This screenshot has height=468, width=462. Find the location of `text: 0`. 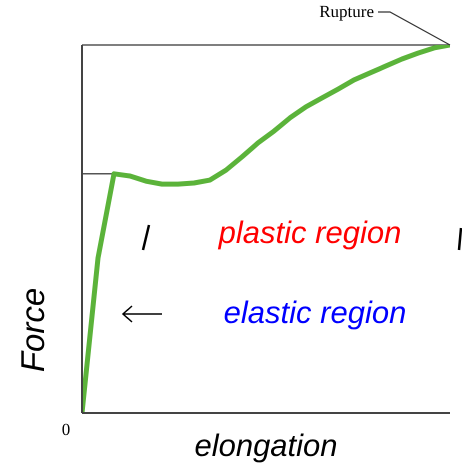

text: 0 is located at coordinates (66, 430).